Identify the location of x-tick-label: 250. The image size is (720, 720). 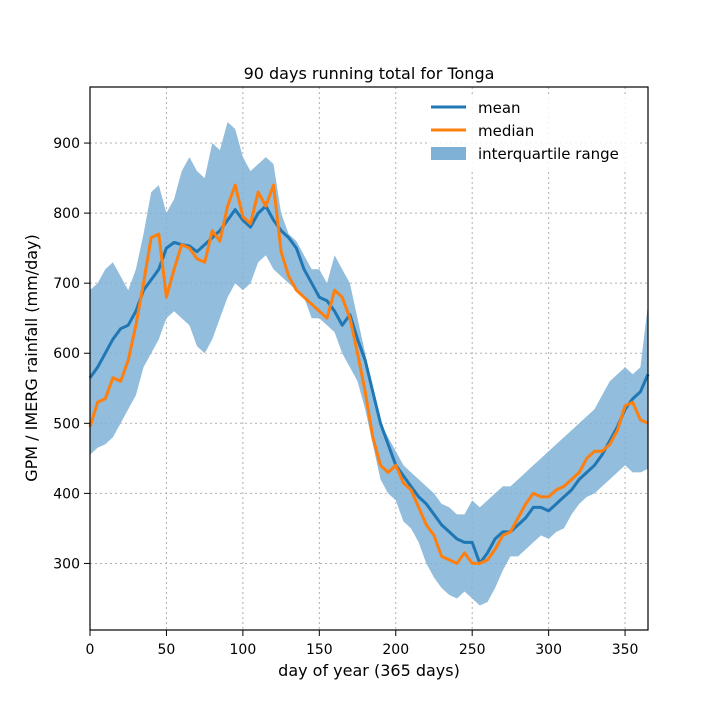
(472, 650).